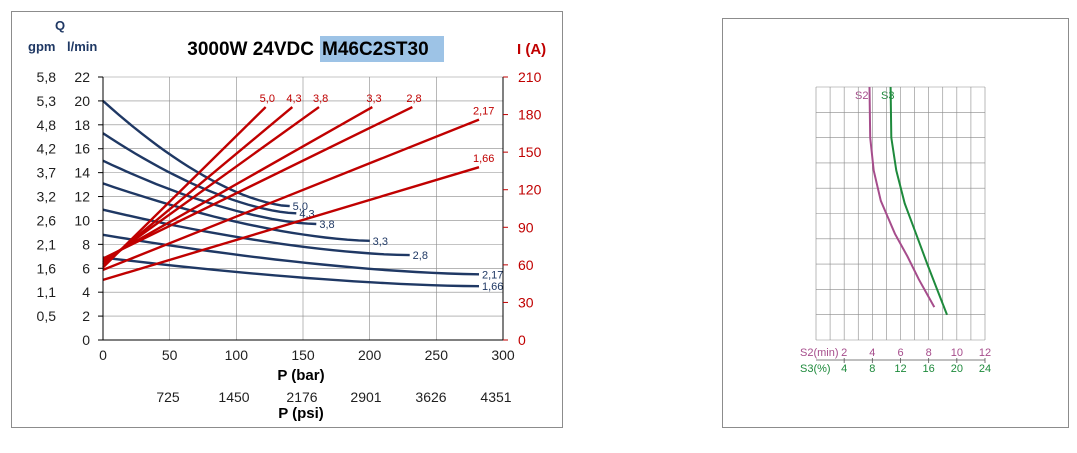 This screenshot has width=1077, height=453. I want to click on x-tick-label: 200, so click(370, 355).